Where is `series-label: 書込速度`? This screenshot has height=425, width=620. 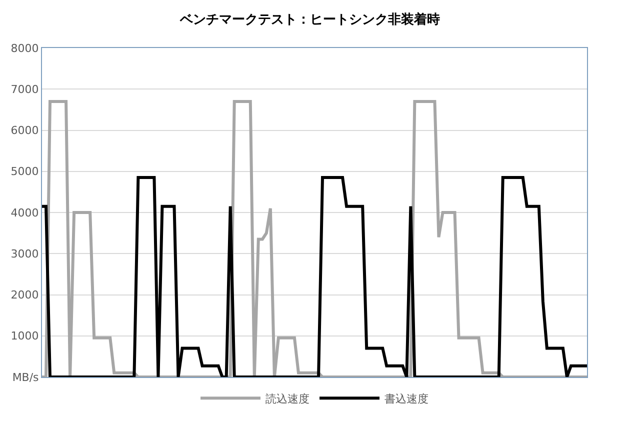 series-label: 書込速度 is located at coordinates (406, 399).